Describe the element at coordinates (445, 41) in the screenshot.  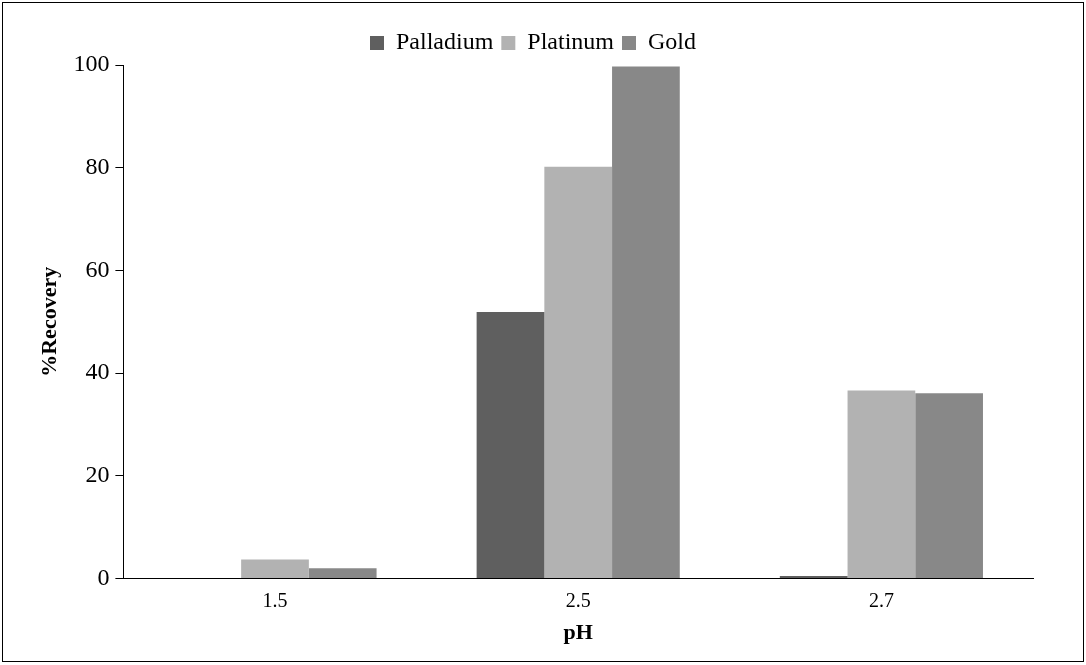
I see `legend-label: Palladium` at that location.